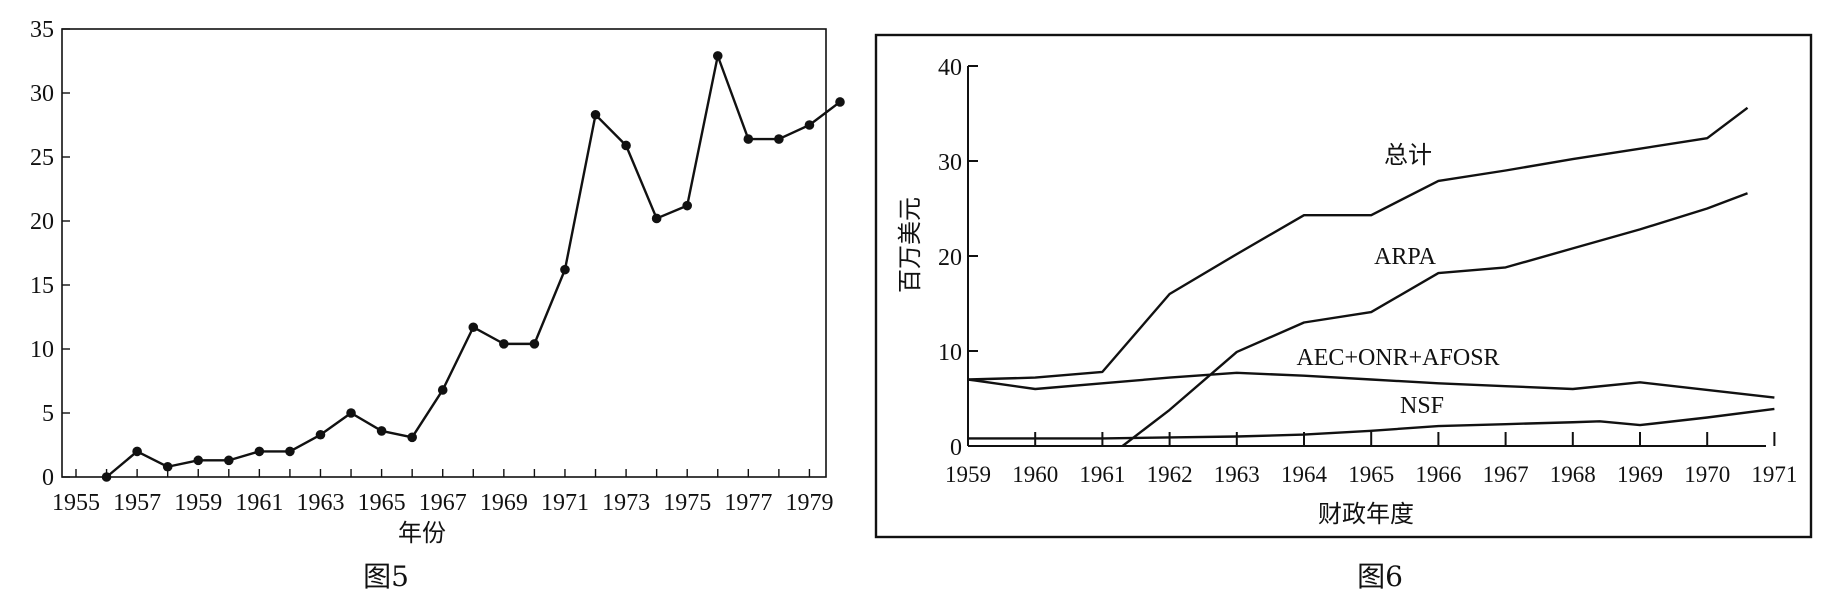 The width and height of the screenshot is (1822, 599). What do you see at coordinates (42, 158) in the screenshot?
I see `chart-5-y-tick-label: 25` at bounding box center [42, 158].